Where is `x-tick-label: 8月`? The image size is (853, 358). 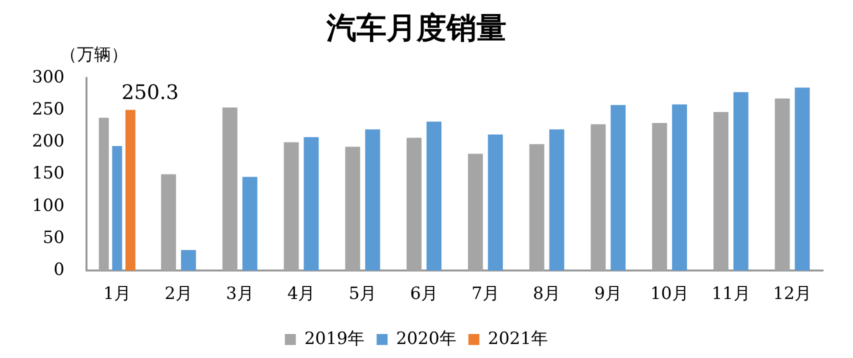 x-tick-label: 8月 is located at coordinates (546, 294).